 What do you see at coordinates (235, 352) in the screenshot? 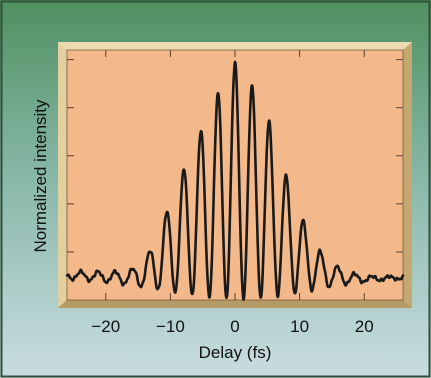
I see `x-axis-label: Delay (fs)` at bounding box center [235, 352].